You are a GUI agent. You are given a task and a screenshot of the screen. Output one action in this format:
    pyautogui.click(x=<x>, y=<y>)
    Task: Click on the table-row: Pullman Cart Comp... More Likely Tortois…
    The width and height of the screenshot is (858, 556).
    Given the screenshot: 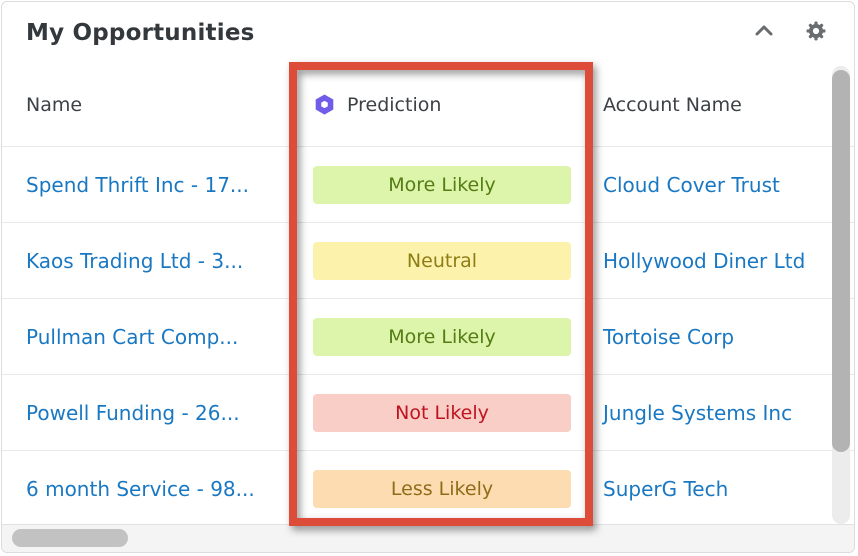 What is the action you would take?
    pyautogui.click(x=428, y=336)
    